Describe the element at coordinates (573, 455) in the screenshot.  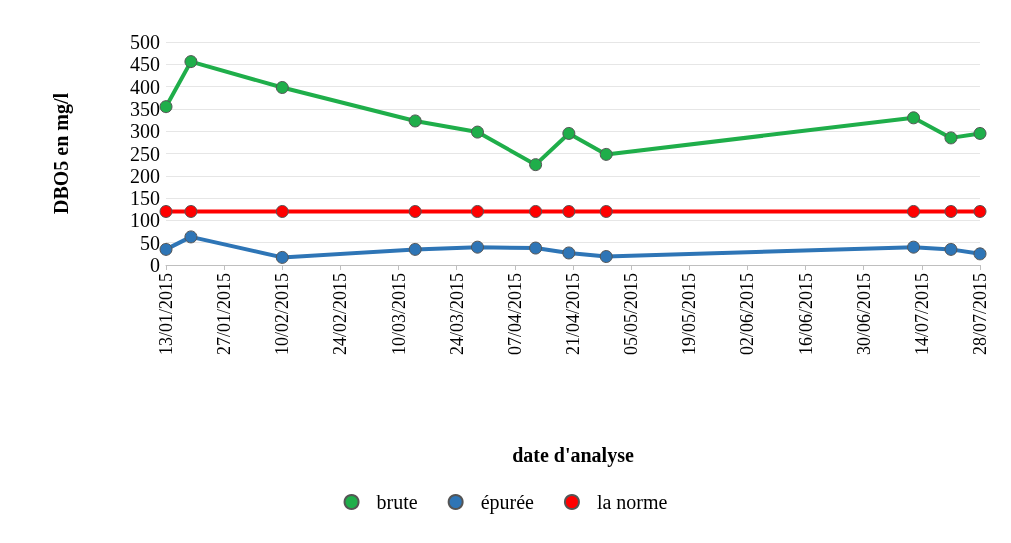
I see `x-axis-title: date d'analyse` at that location.